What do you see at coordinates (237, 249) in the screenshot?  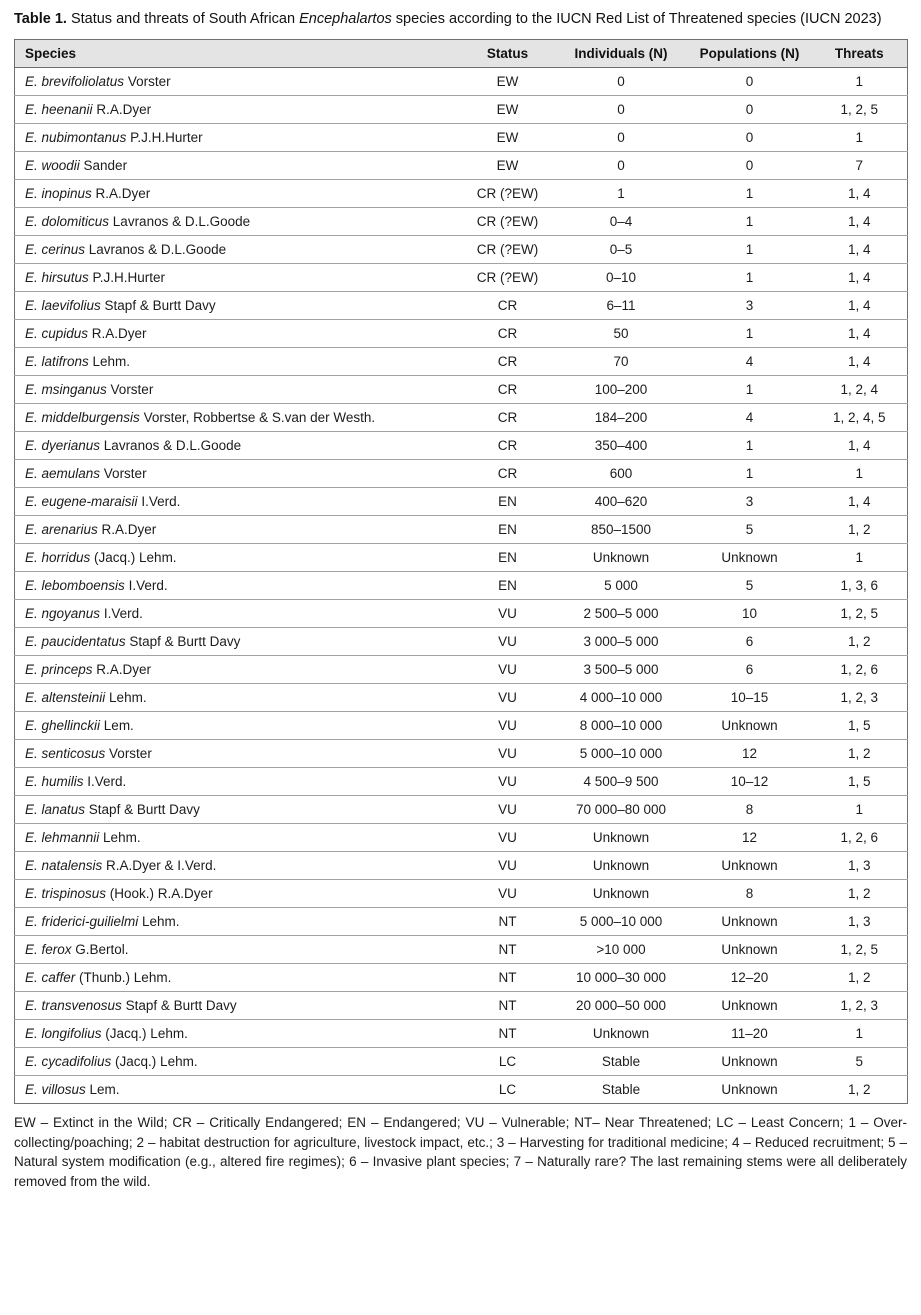 I see `species-cell: E. cerinus Lavranos & D.L.Goode` at bounding box center [237, 249].